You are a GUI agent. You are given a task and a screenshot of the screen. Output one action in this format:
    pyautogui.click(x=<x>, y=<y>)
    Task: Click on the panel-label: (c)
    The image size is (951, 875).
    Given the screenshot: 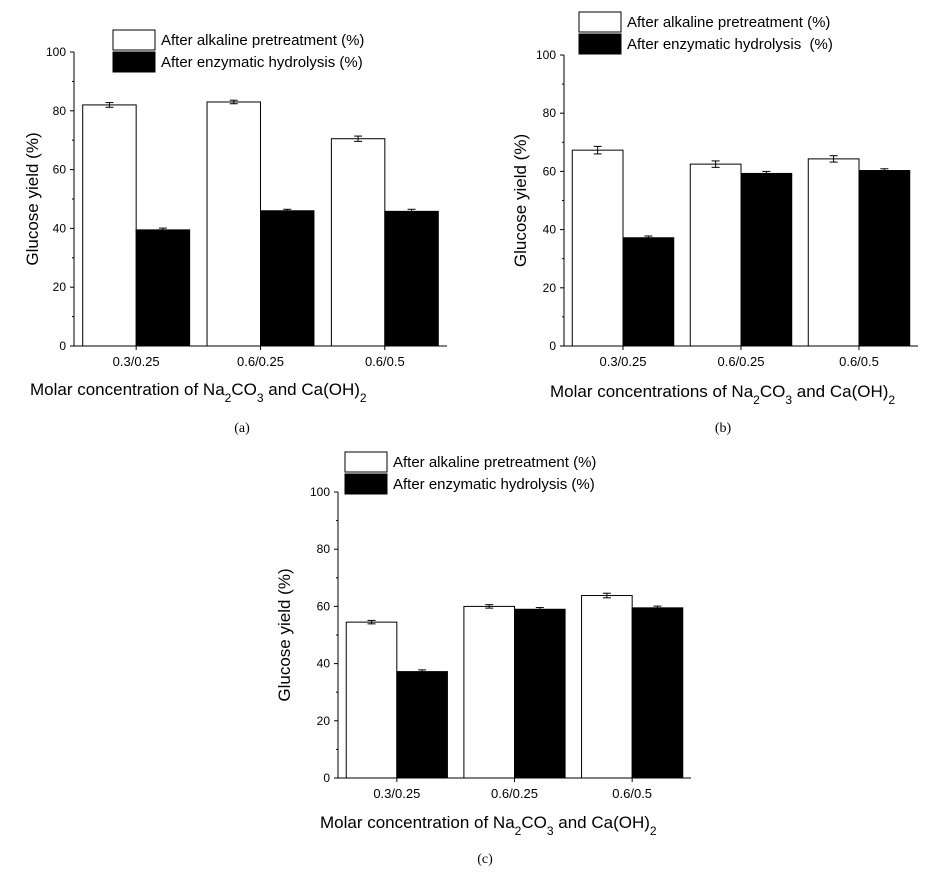 What is the action you would take?
    pyautogui.click(x=485, y=859)
    